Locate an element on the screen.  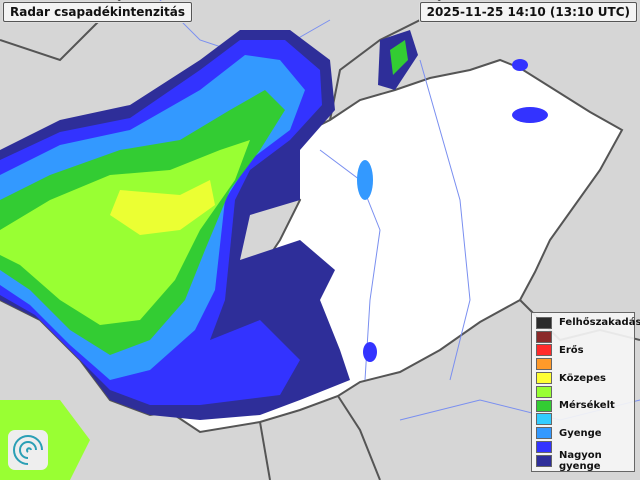
legend-label: Mérsékelt is located at coordinates (587, 406).